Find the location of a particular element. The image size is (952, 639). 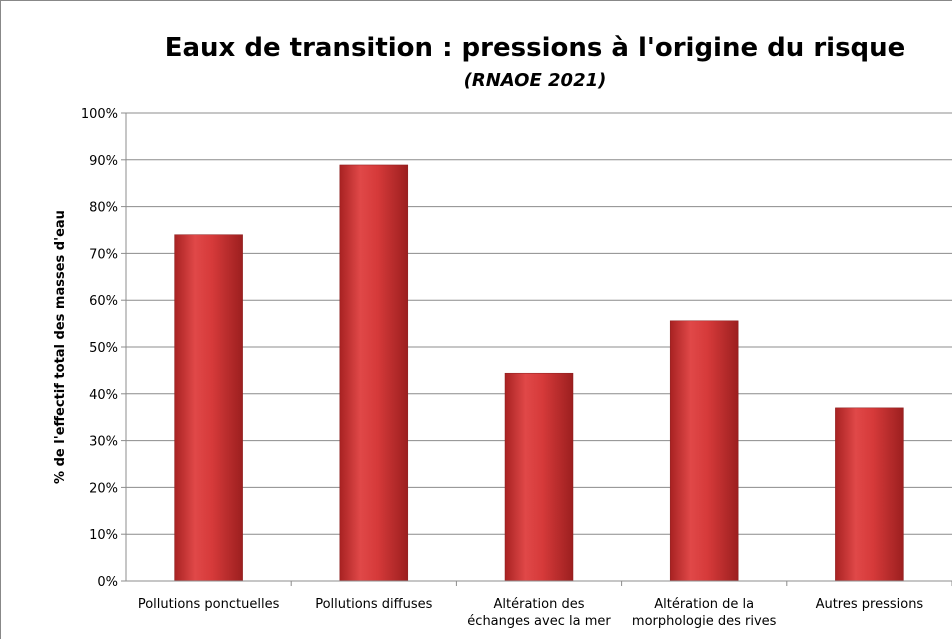

y-tick-label: 0% is located at coordinates (107, 582).